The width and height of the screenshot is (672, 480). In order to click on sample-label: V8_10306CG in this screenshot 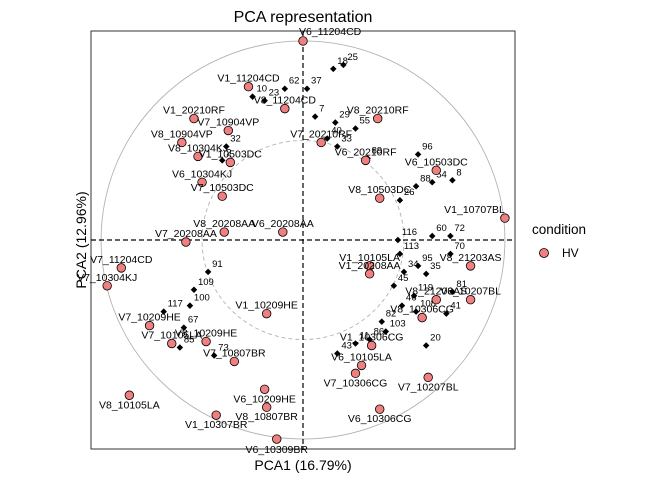, I will do `click(422, 310)`.